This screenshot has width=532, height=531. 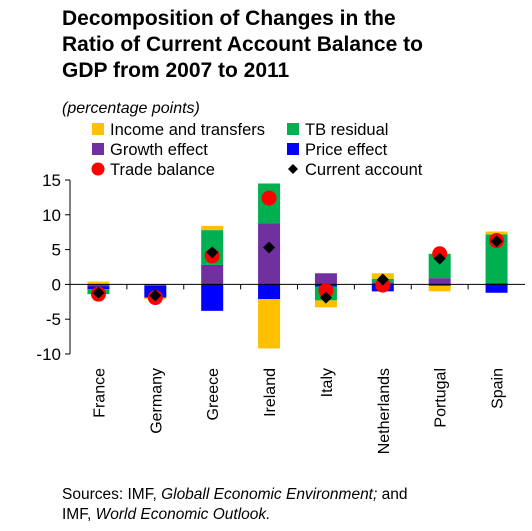 What do you see at coordinates (392, 494) in the screenshot?
I see `source-mid: and` at bounding box center [392, 494].